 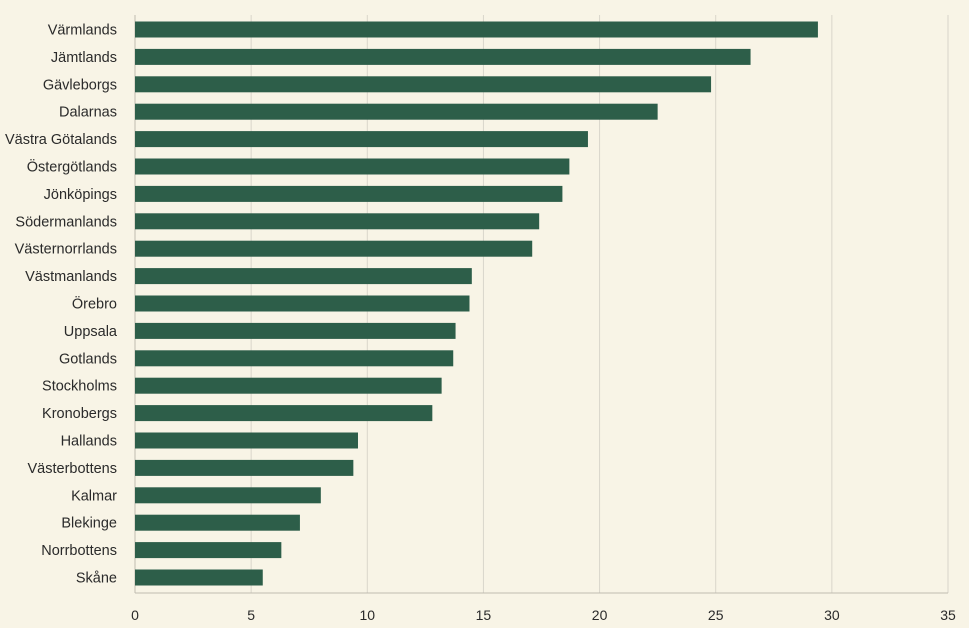 What do you see at coordinates (135, 615) in the screenshot?
I see `x-tick-label: 0` at bounding box center [135, 615].